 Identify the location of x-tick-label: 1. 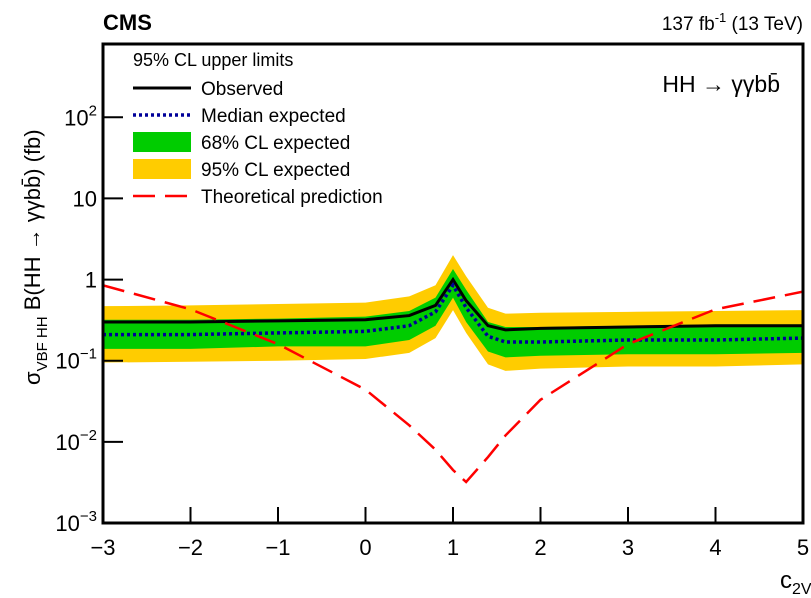
(453, 547).